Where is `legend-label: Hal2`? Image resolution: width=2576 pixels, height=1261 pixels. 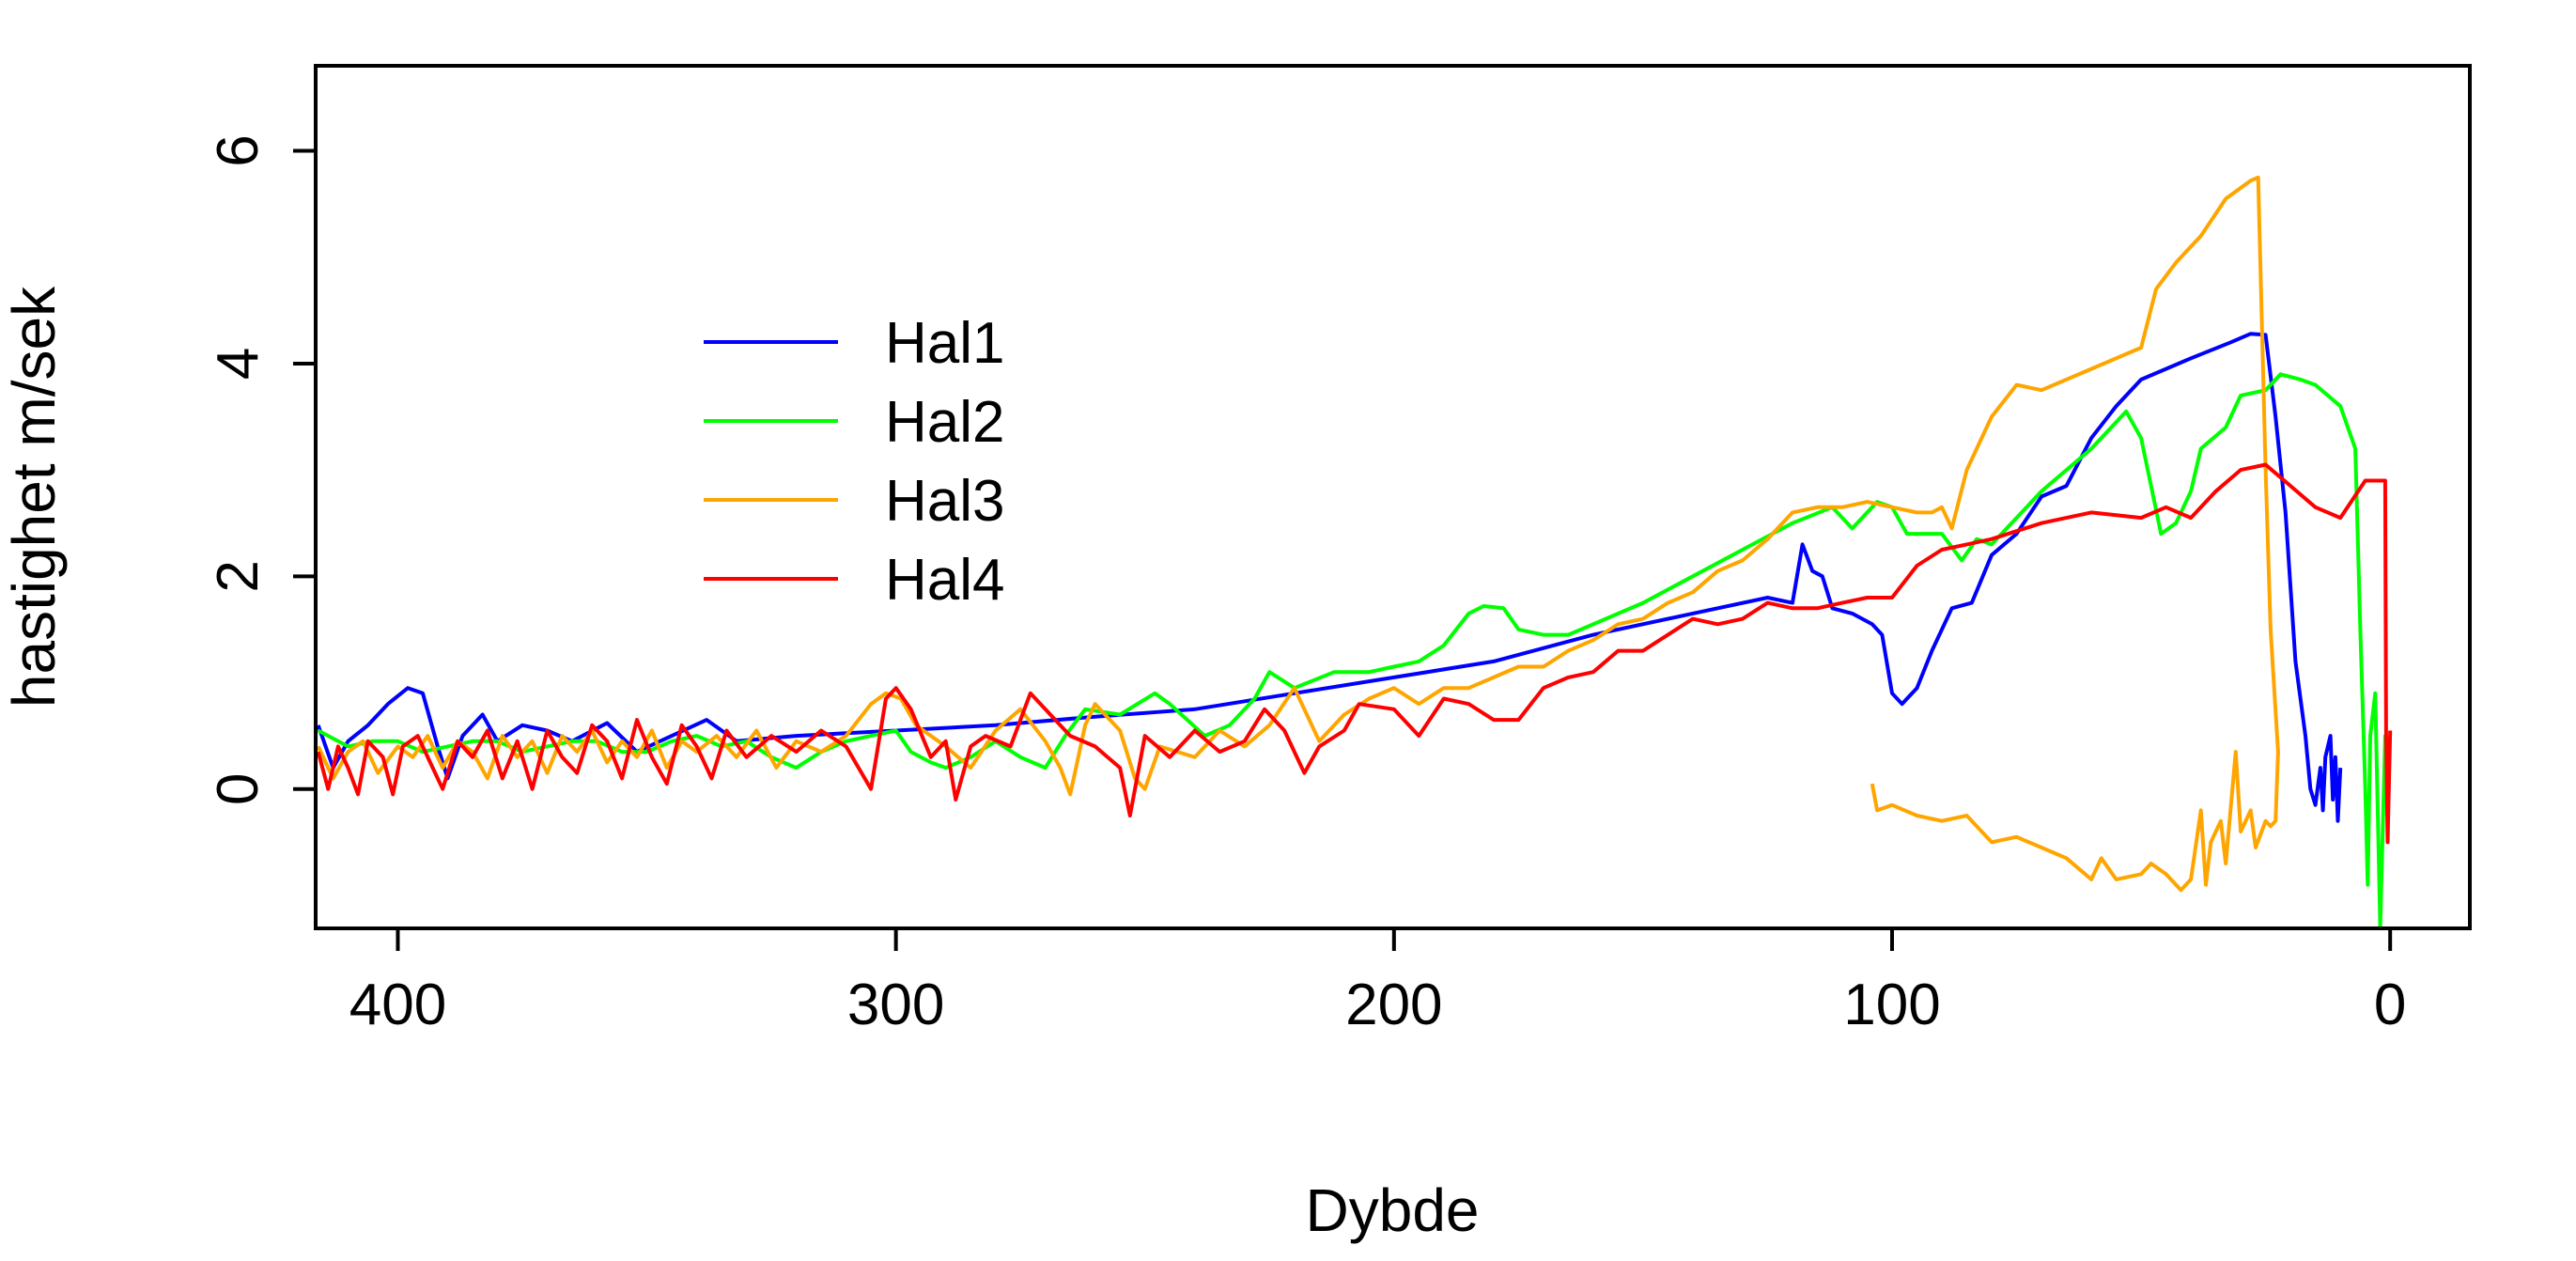 legend-label: Hal2 is located at coordinates (945, 422).